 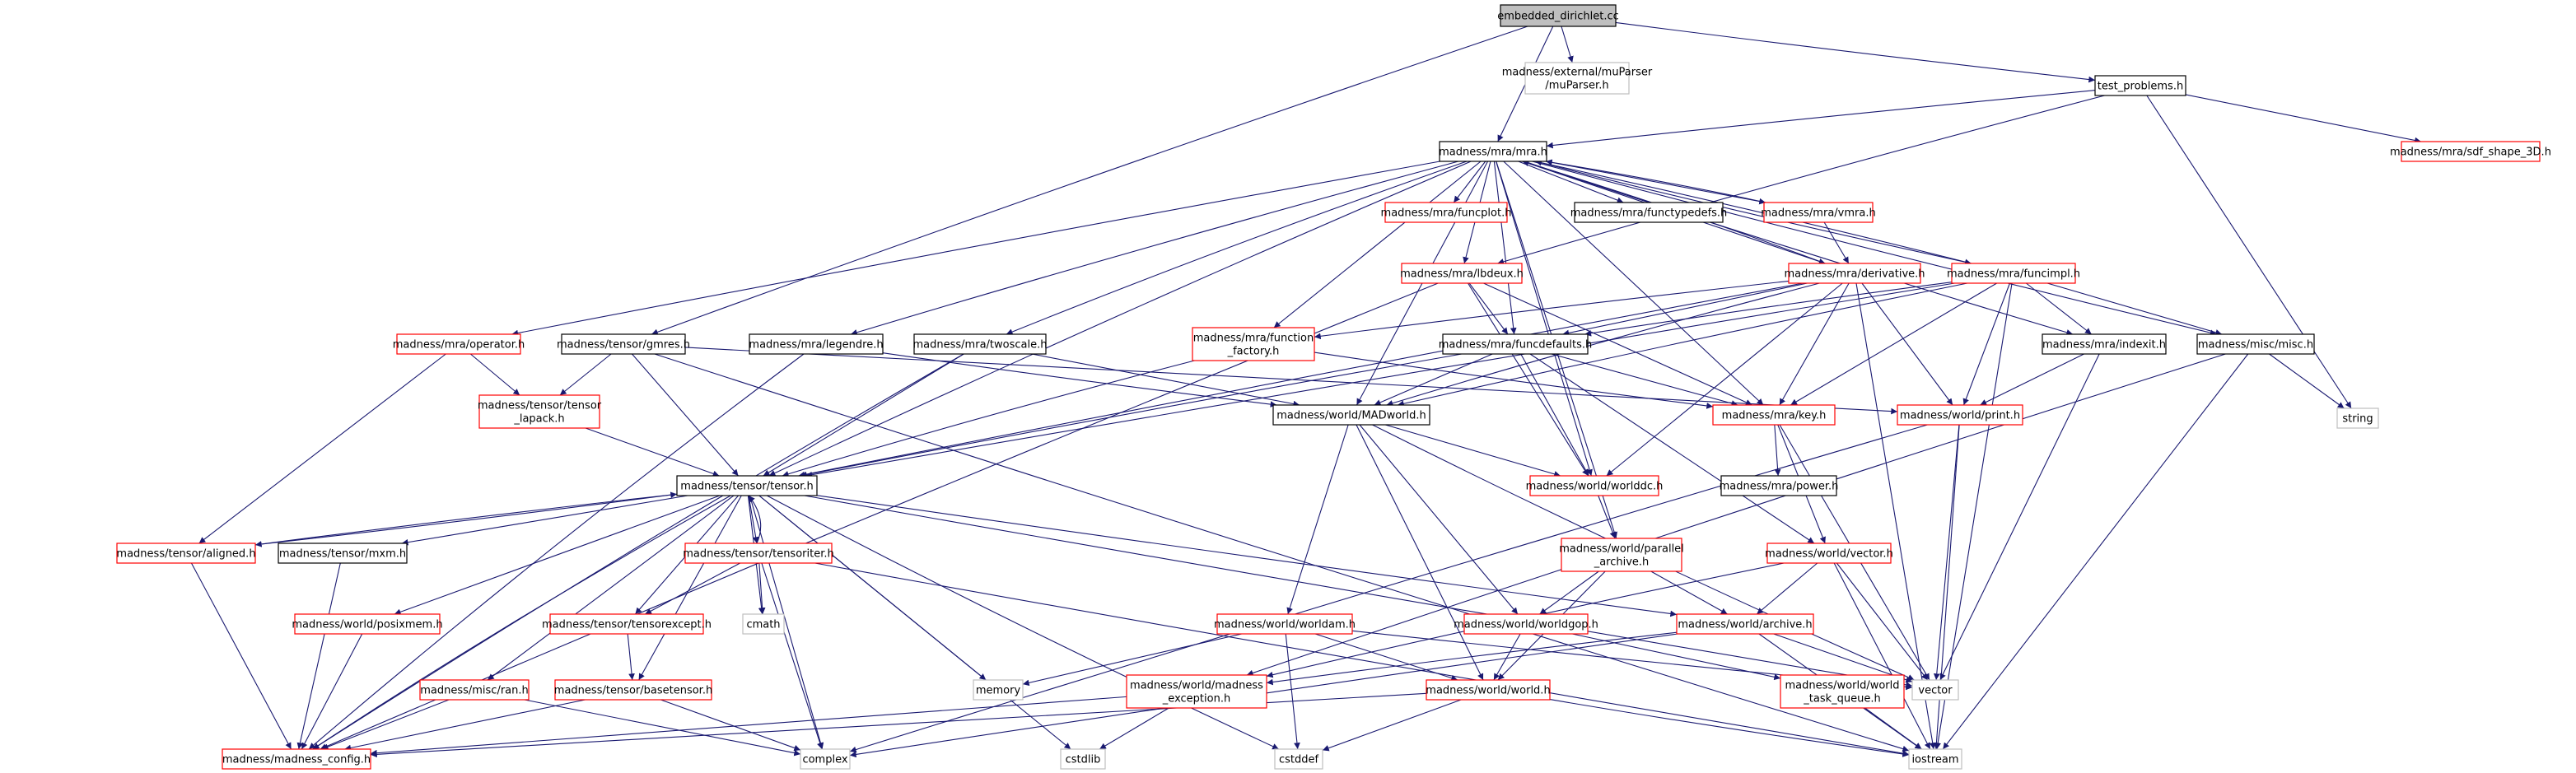 I want to click on node-box-aligned, so click(x=186, y=553).